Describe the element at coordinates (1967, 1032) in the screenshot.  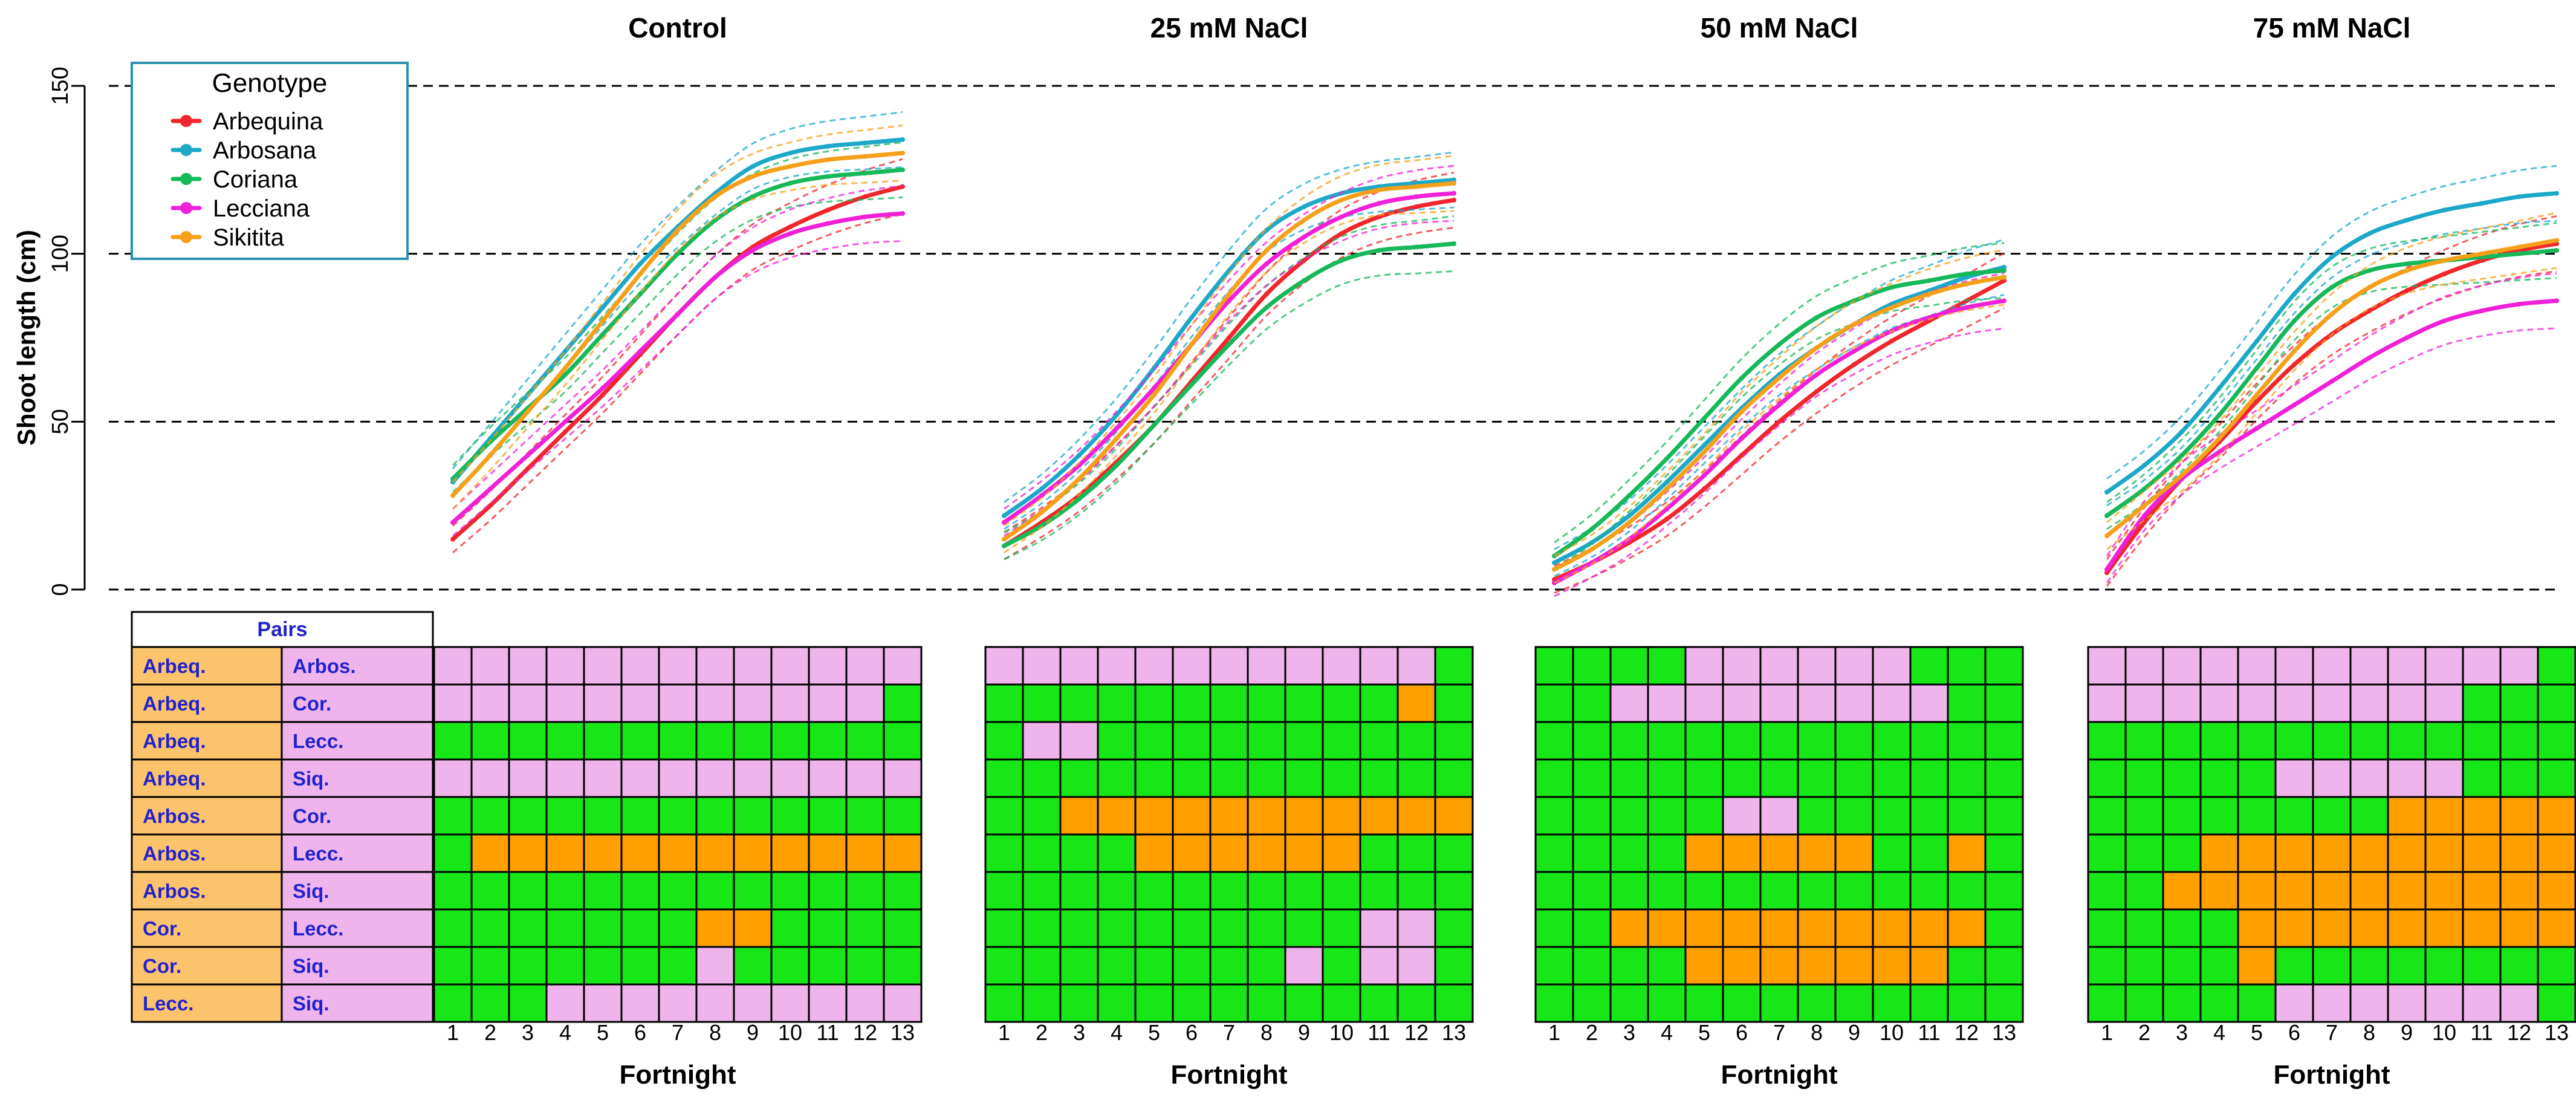
I see `x-tick-label: 12` at that location.